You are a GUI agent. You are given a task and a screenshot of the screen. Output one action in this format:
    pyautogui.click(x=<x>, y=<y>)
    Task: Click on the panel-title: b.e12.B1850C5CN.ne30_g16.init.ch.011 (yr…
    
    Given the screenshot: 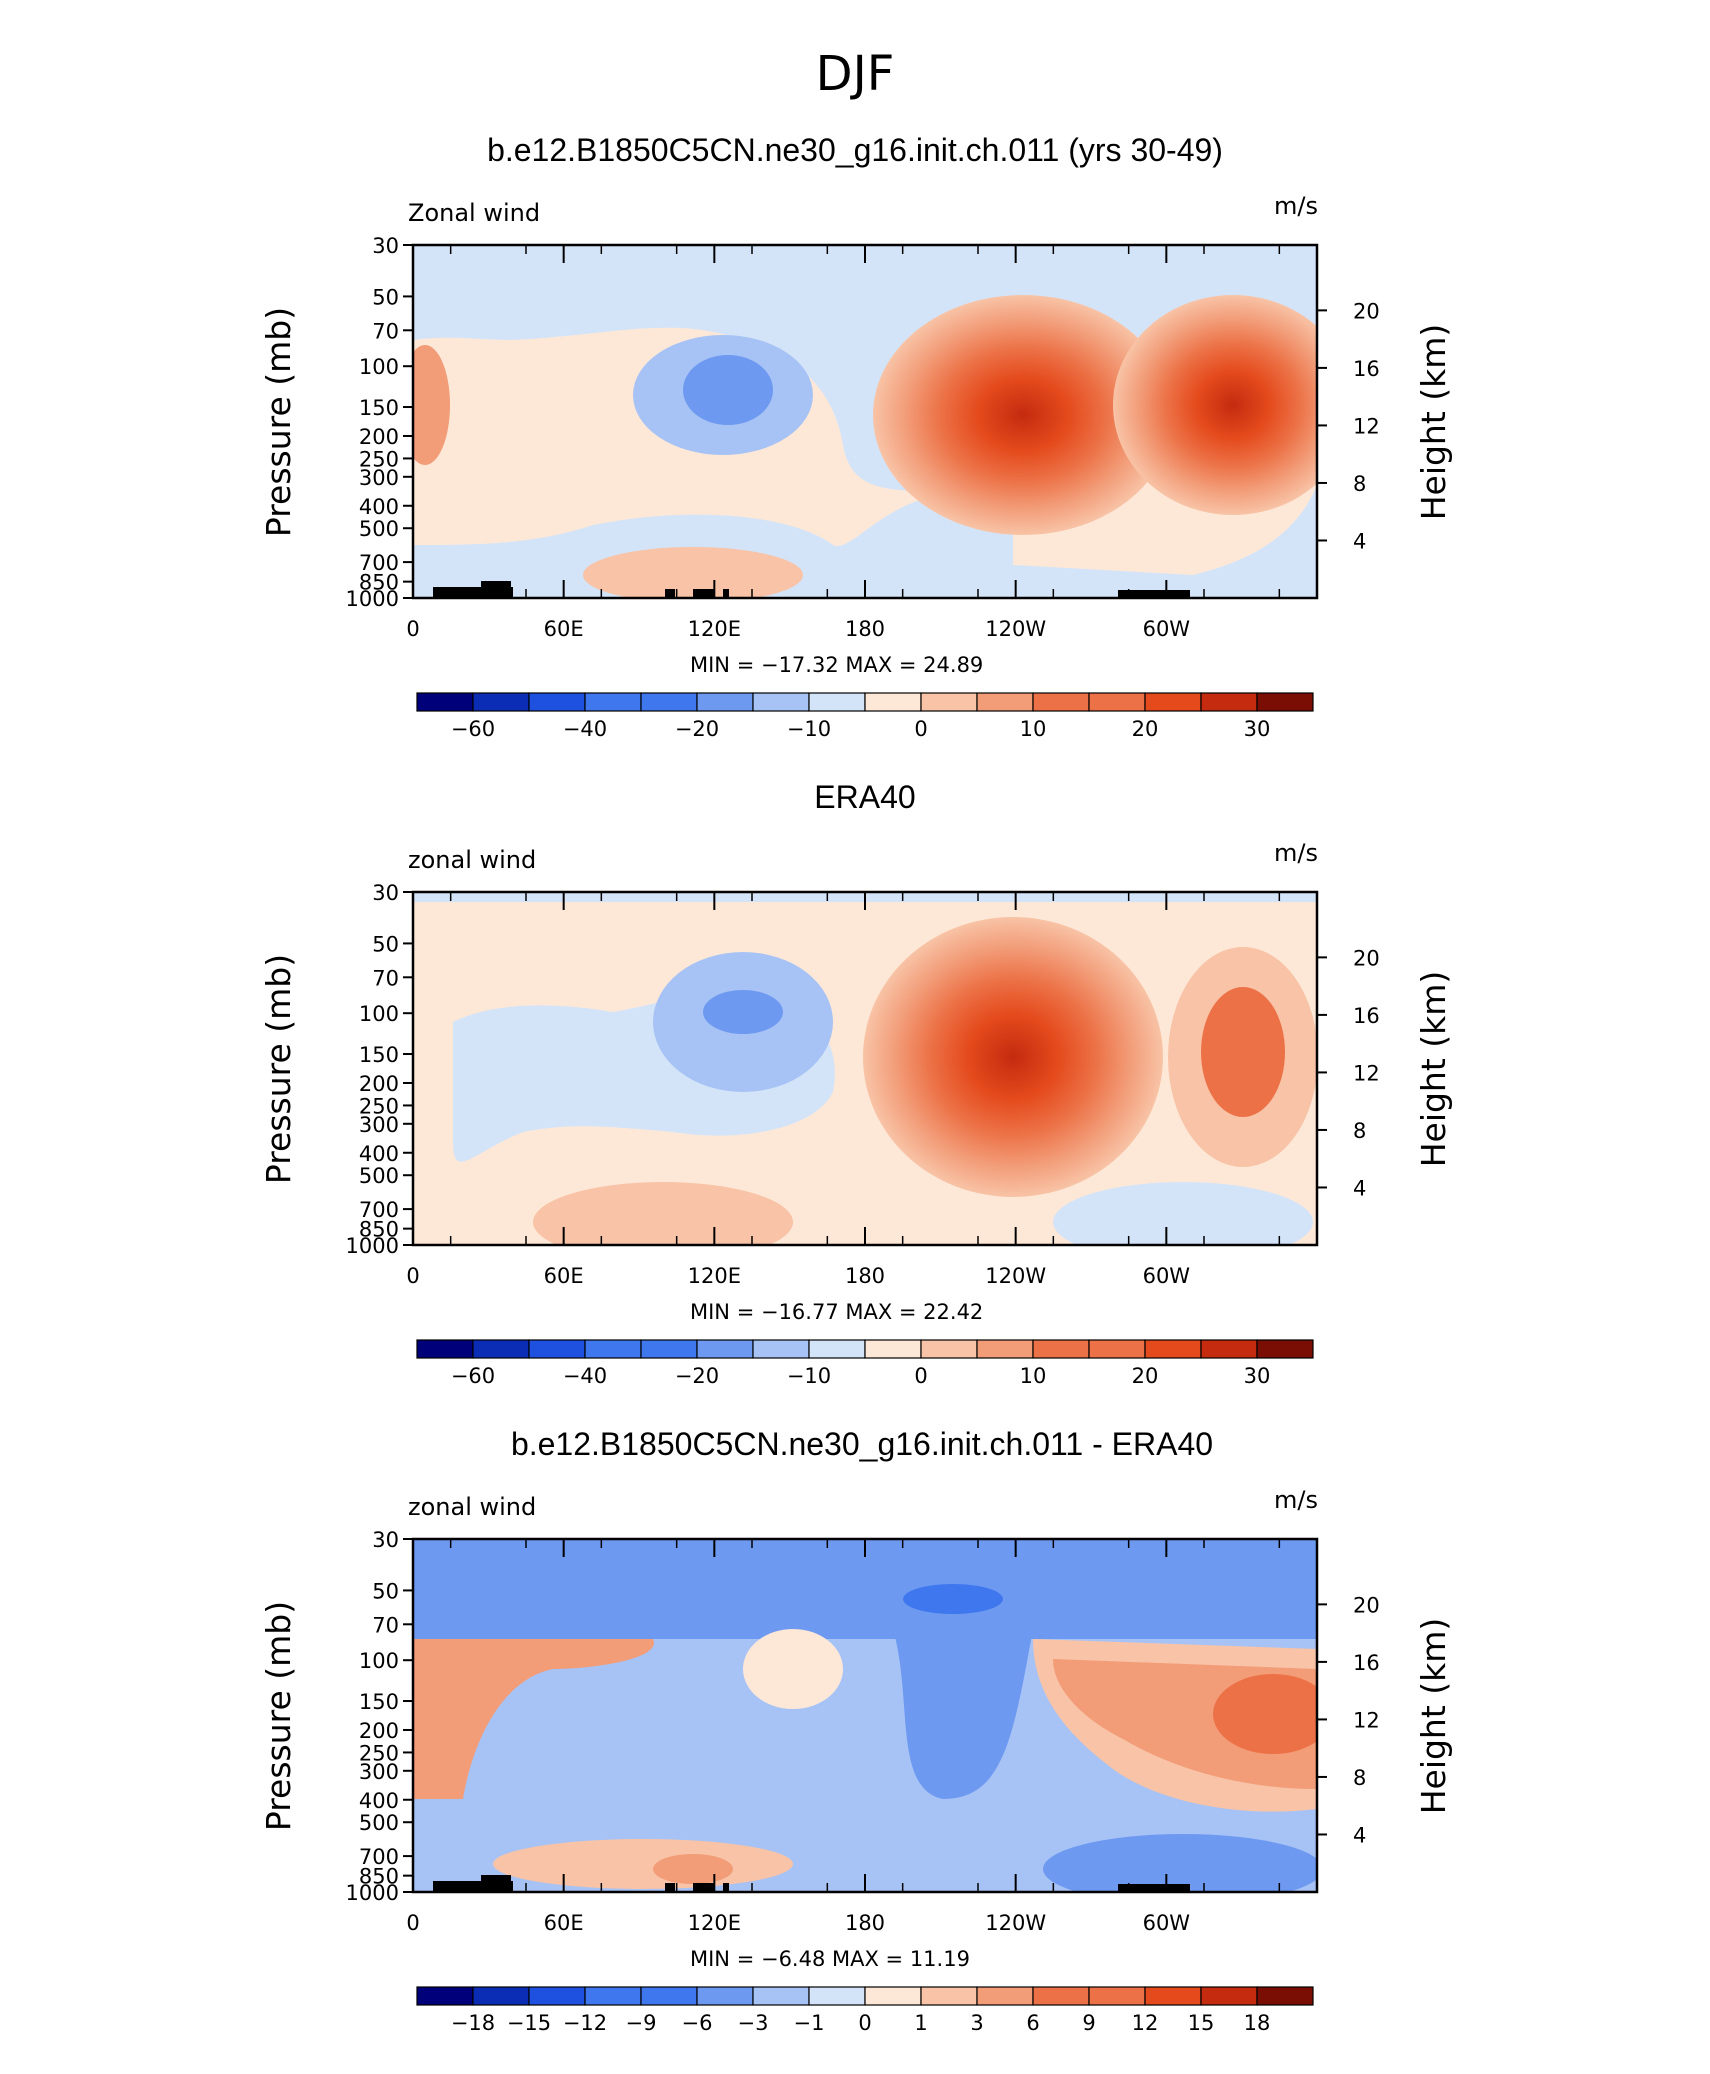 What is the action you would take?
    pyautogui.click(x=855, y=150)
    